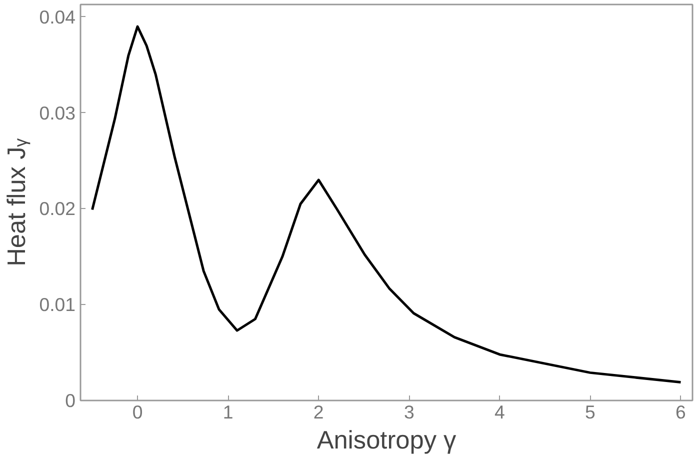 This screenshot has width=696, height=457. I want to click on x-tick-label: 2, so click(318, 412).